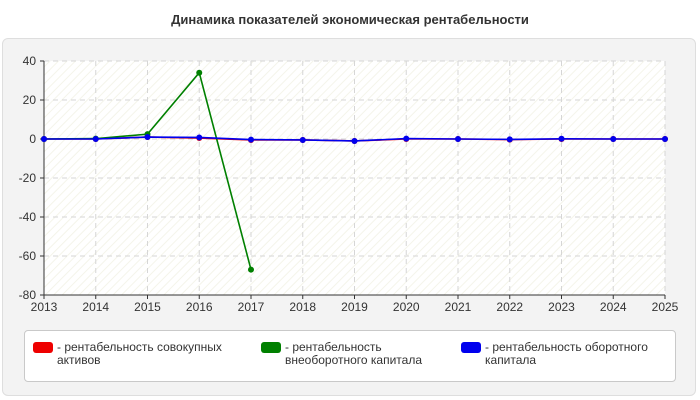 This screenshot has width=700, height=400. I want to click on legend-item-total-assets: - рентабельность совокупных активов, so click(135, 354).